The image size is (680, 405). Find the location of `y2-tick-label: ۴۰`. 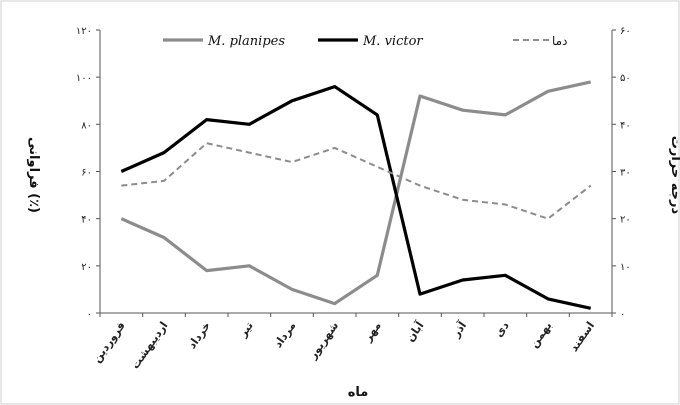

y2-tick-label: ۴۰ is located at coordinates (625, 125).